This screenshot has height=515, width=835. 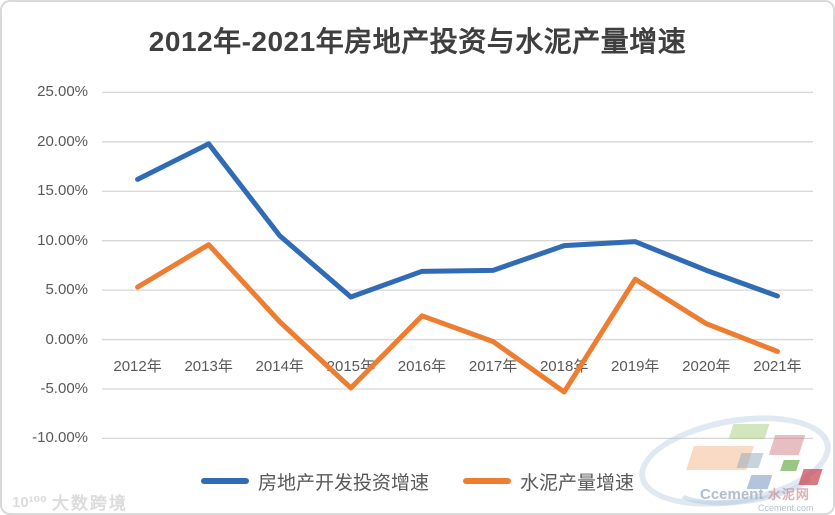 What do you see at coordinates (224, 481) in the screenshot?
I see `blue-line-swatch-icon` at bounding box center [224, 481].